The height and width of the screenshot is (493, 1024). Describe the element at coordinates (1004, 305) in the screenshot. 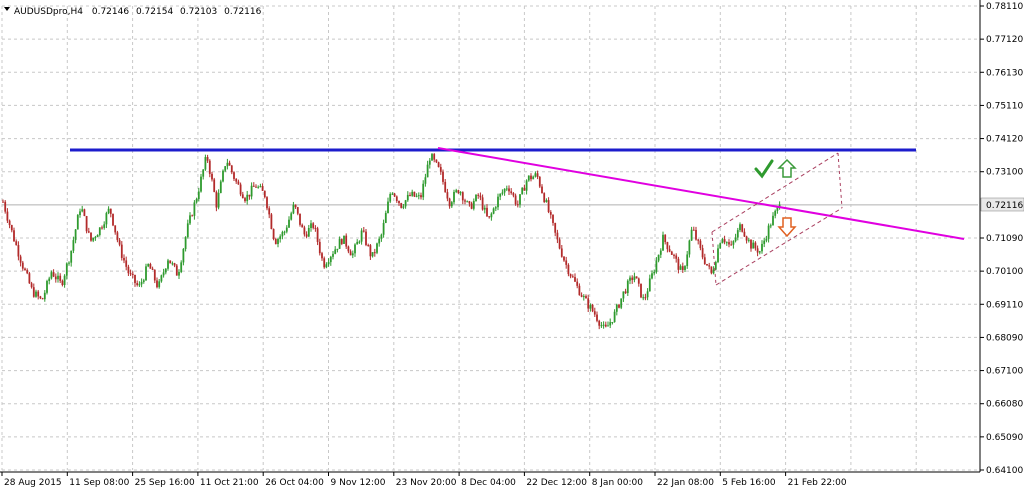

I see `y-tick-label: 0.69110` at that location.